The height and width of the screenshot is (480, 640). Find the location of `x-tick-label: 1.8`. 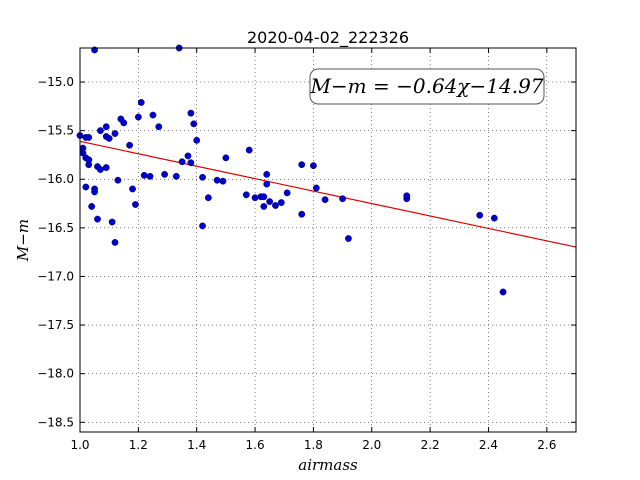

x-tick-label: 1.8 is located at coordinates (313, 445).